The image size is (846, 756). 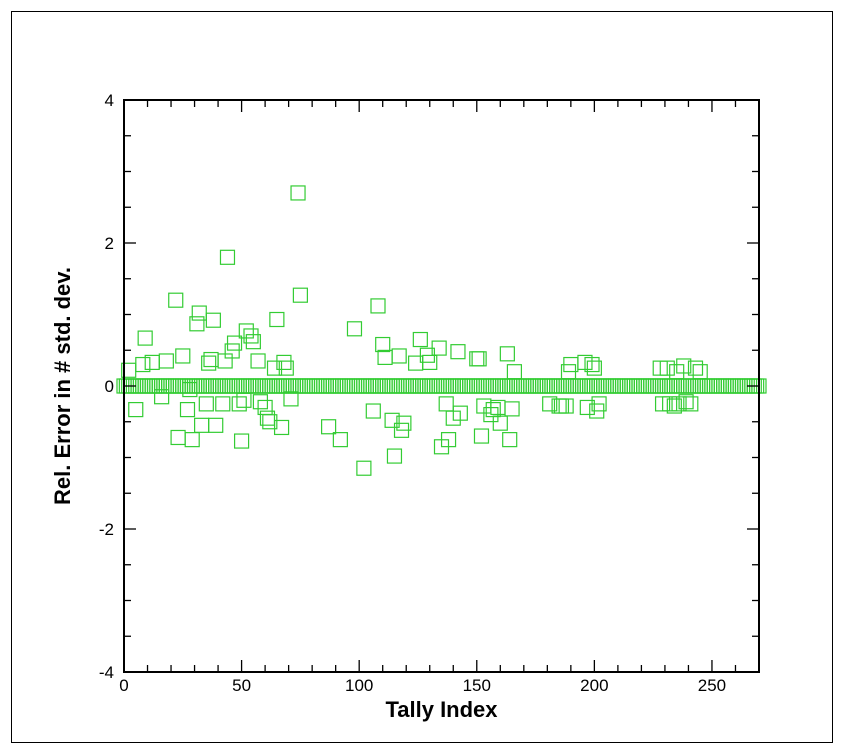 What do you see at coordinates (359, 685) in the screenshot?
I see `x-tick-label: 100` at bounding box center [359, 685].